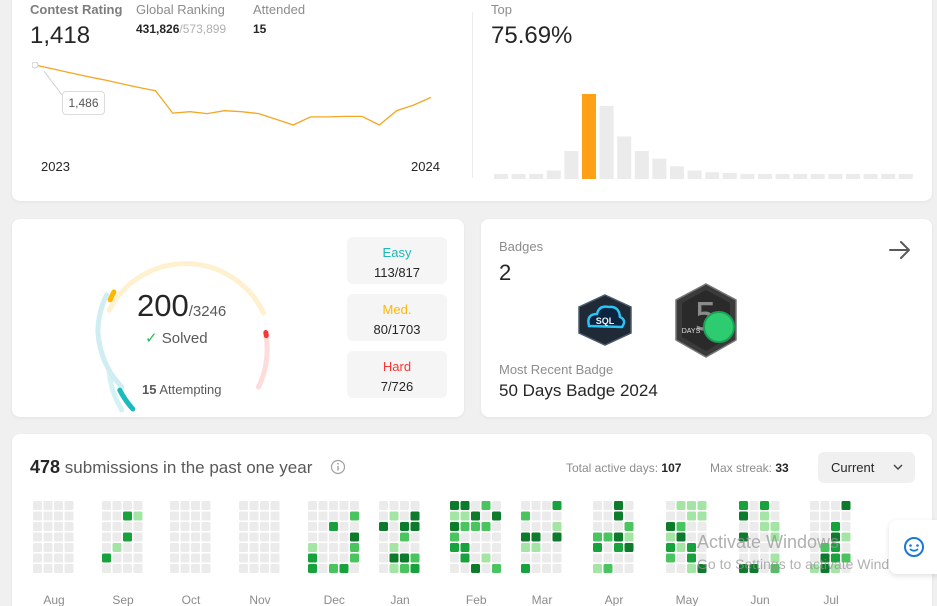 The width and height of the screenshot is (937, 606). I want to click on info-icon, so click(338, 467).